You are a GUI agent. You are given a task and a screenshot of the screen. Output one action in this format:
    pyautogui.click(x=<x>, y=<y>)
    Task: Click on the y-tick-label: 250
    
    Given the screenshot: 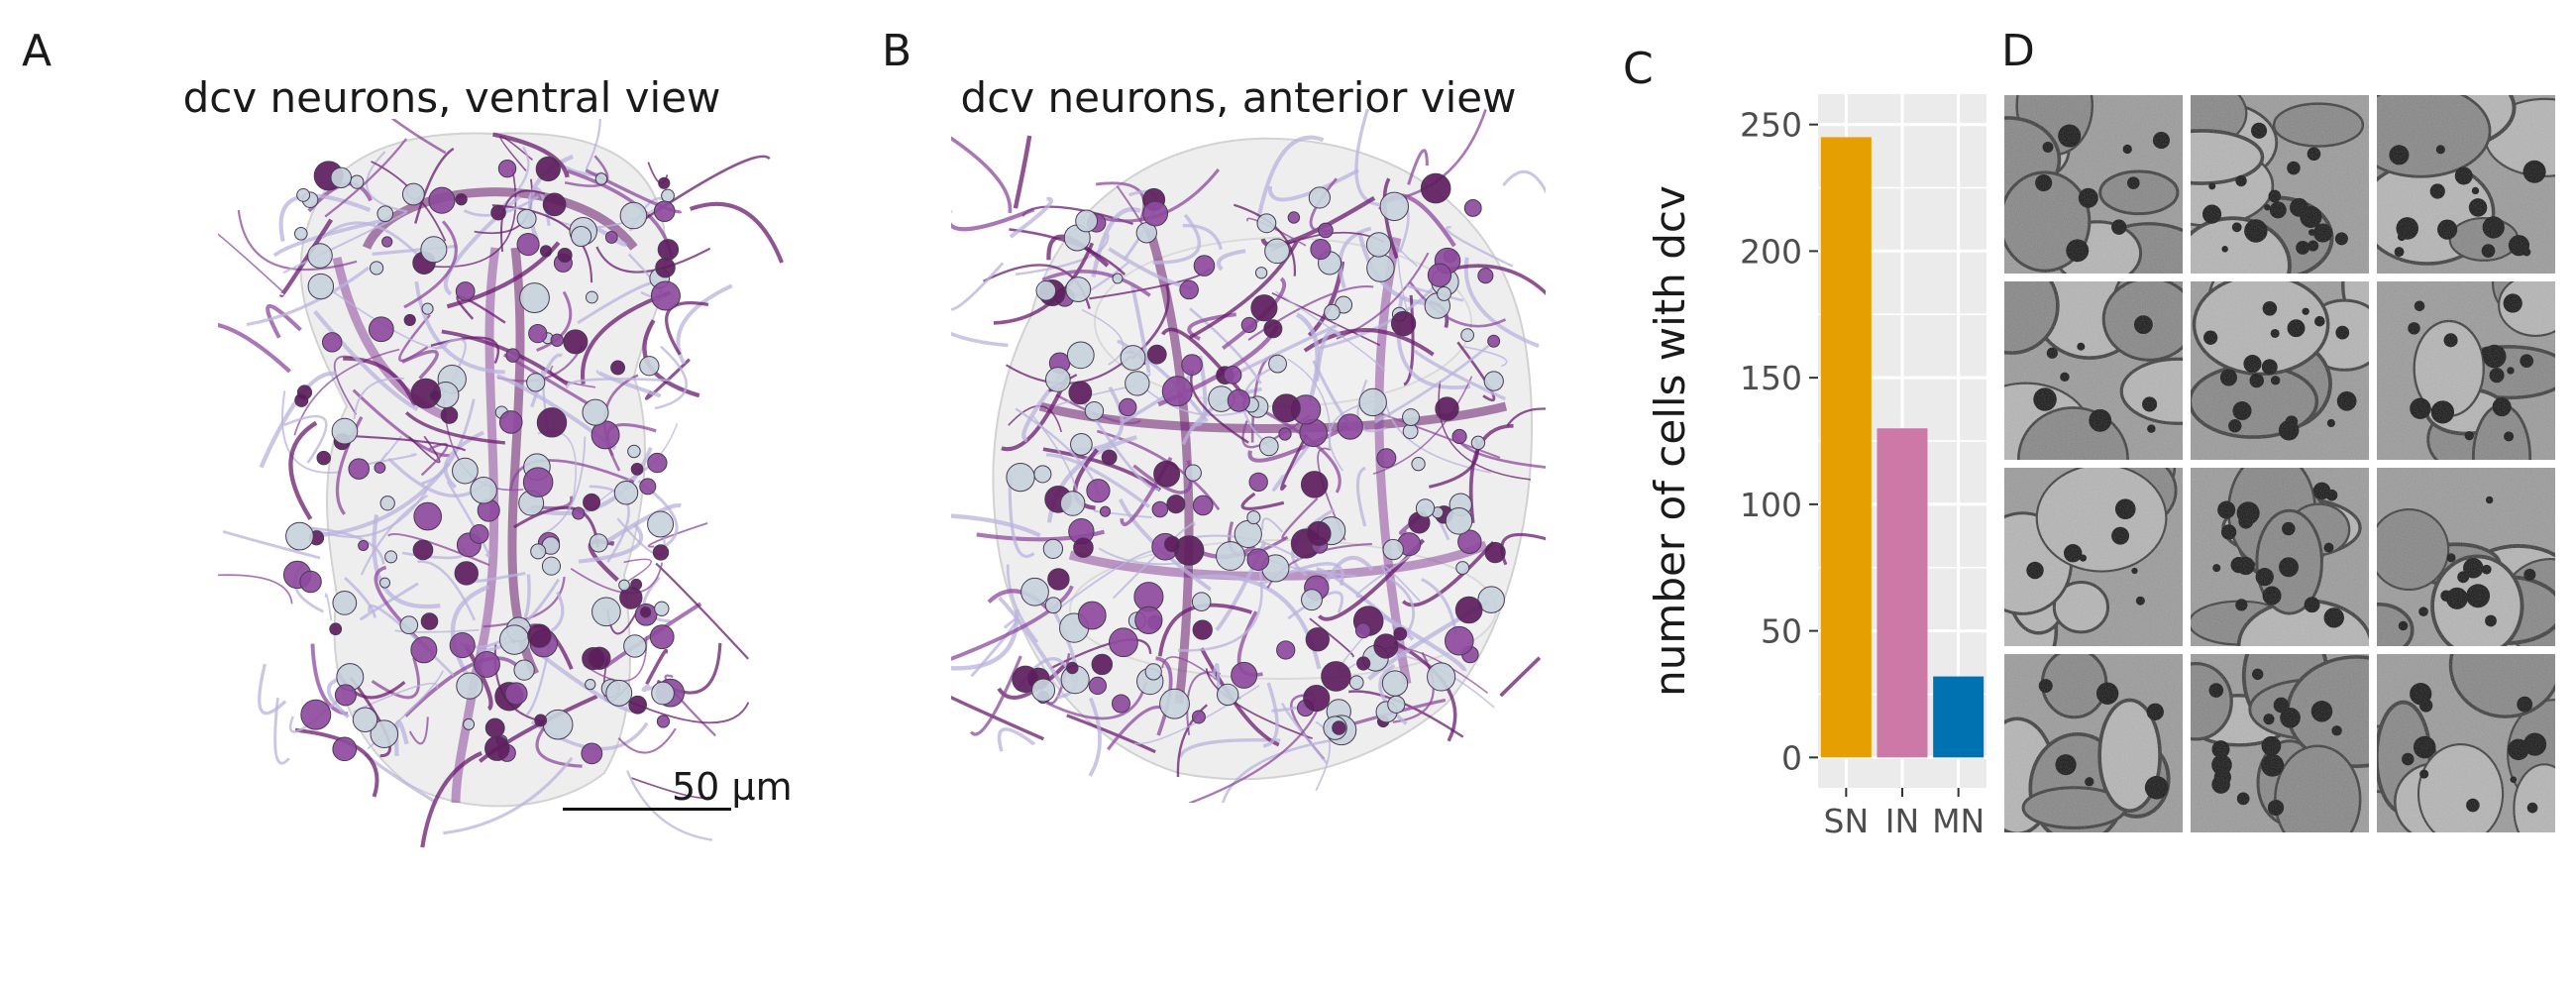 What is the action you would take?
    pyautogui.click(x=1771, y=125)
    